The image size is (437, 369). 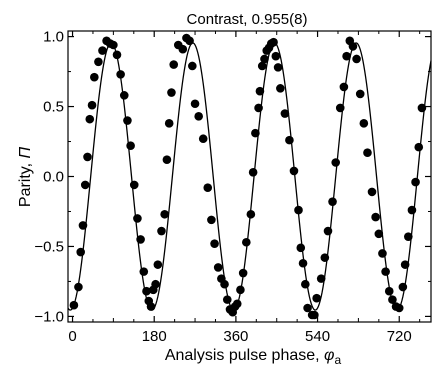 What do you see at coordinates (53, 37) in the screenshot?
I see `y-tick-label-4: 1.0` at bounding box center [53, 37].